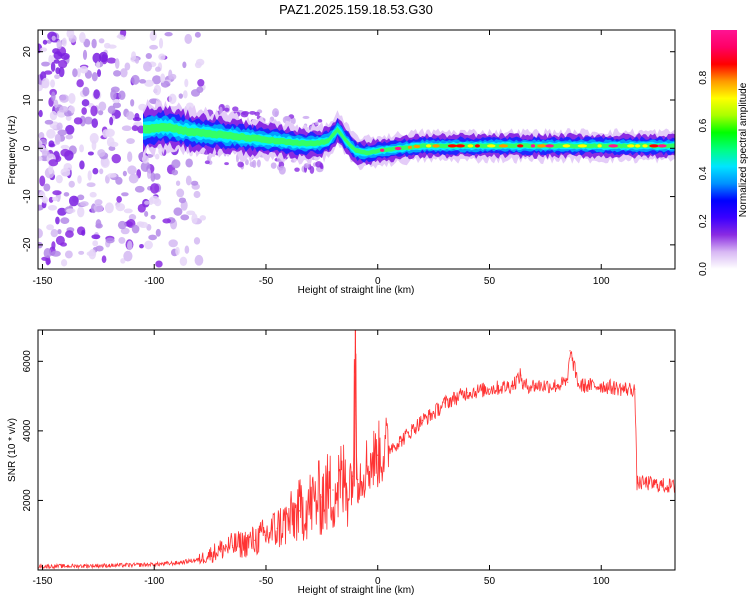 The height and width of the screenshot is (600, 750). Describe the element at coordinates (490, 581) in the screenshot. I see `x-tick-label: 50` at that location.